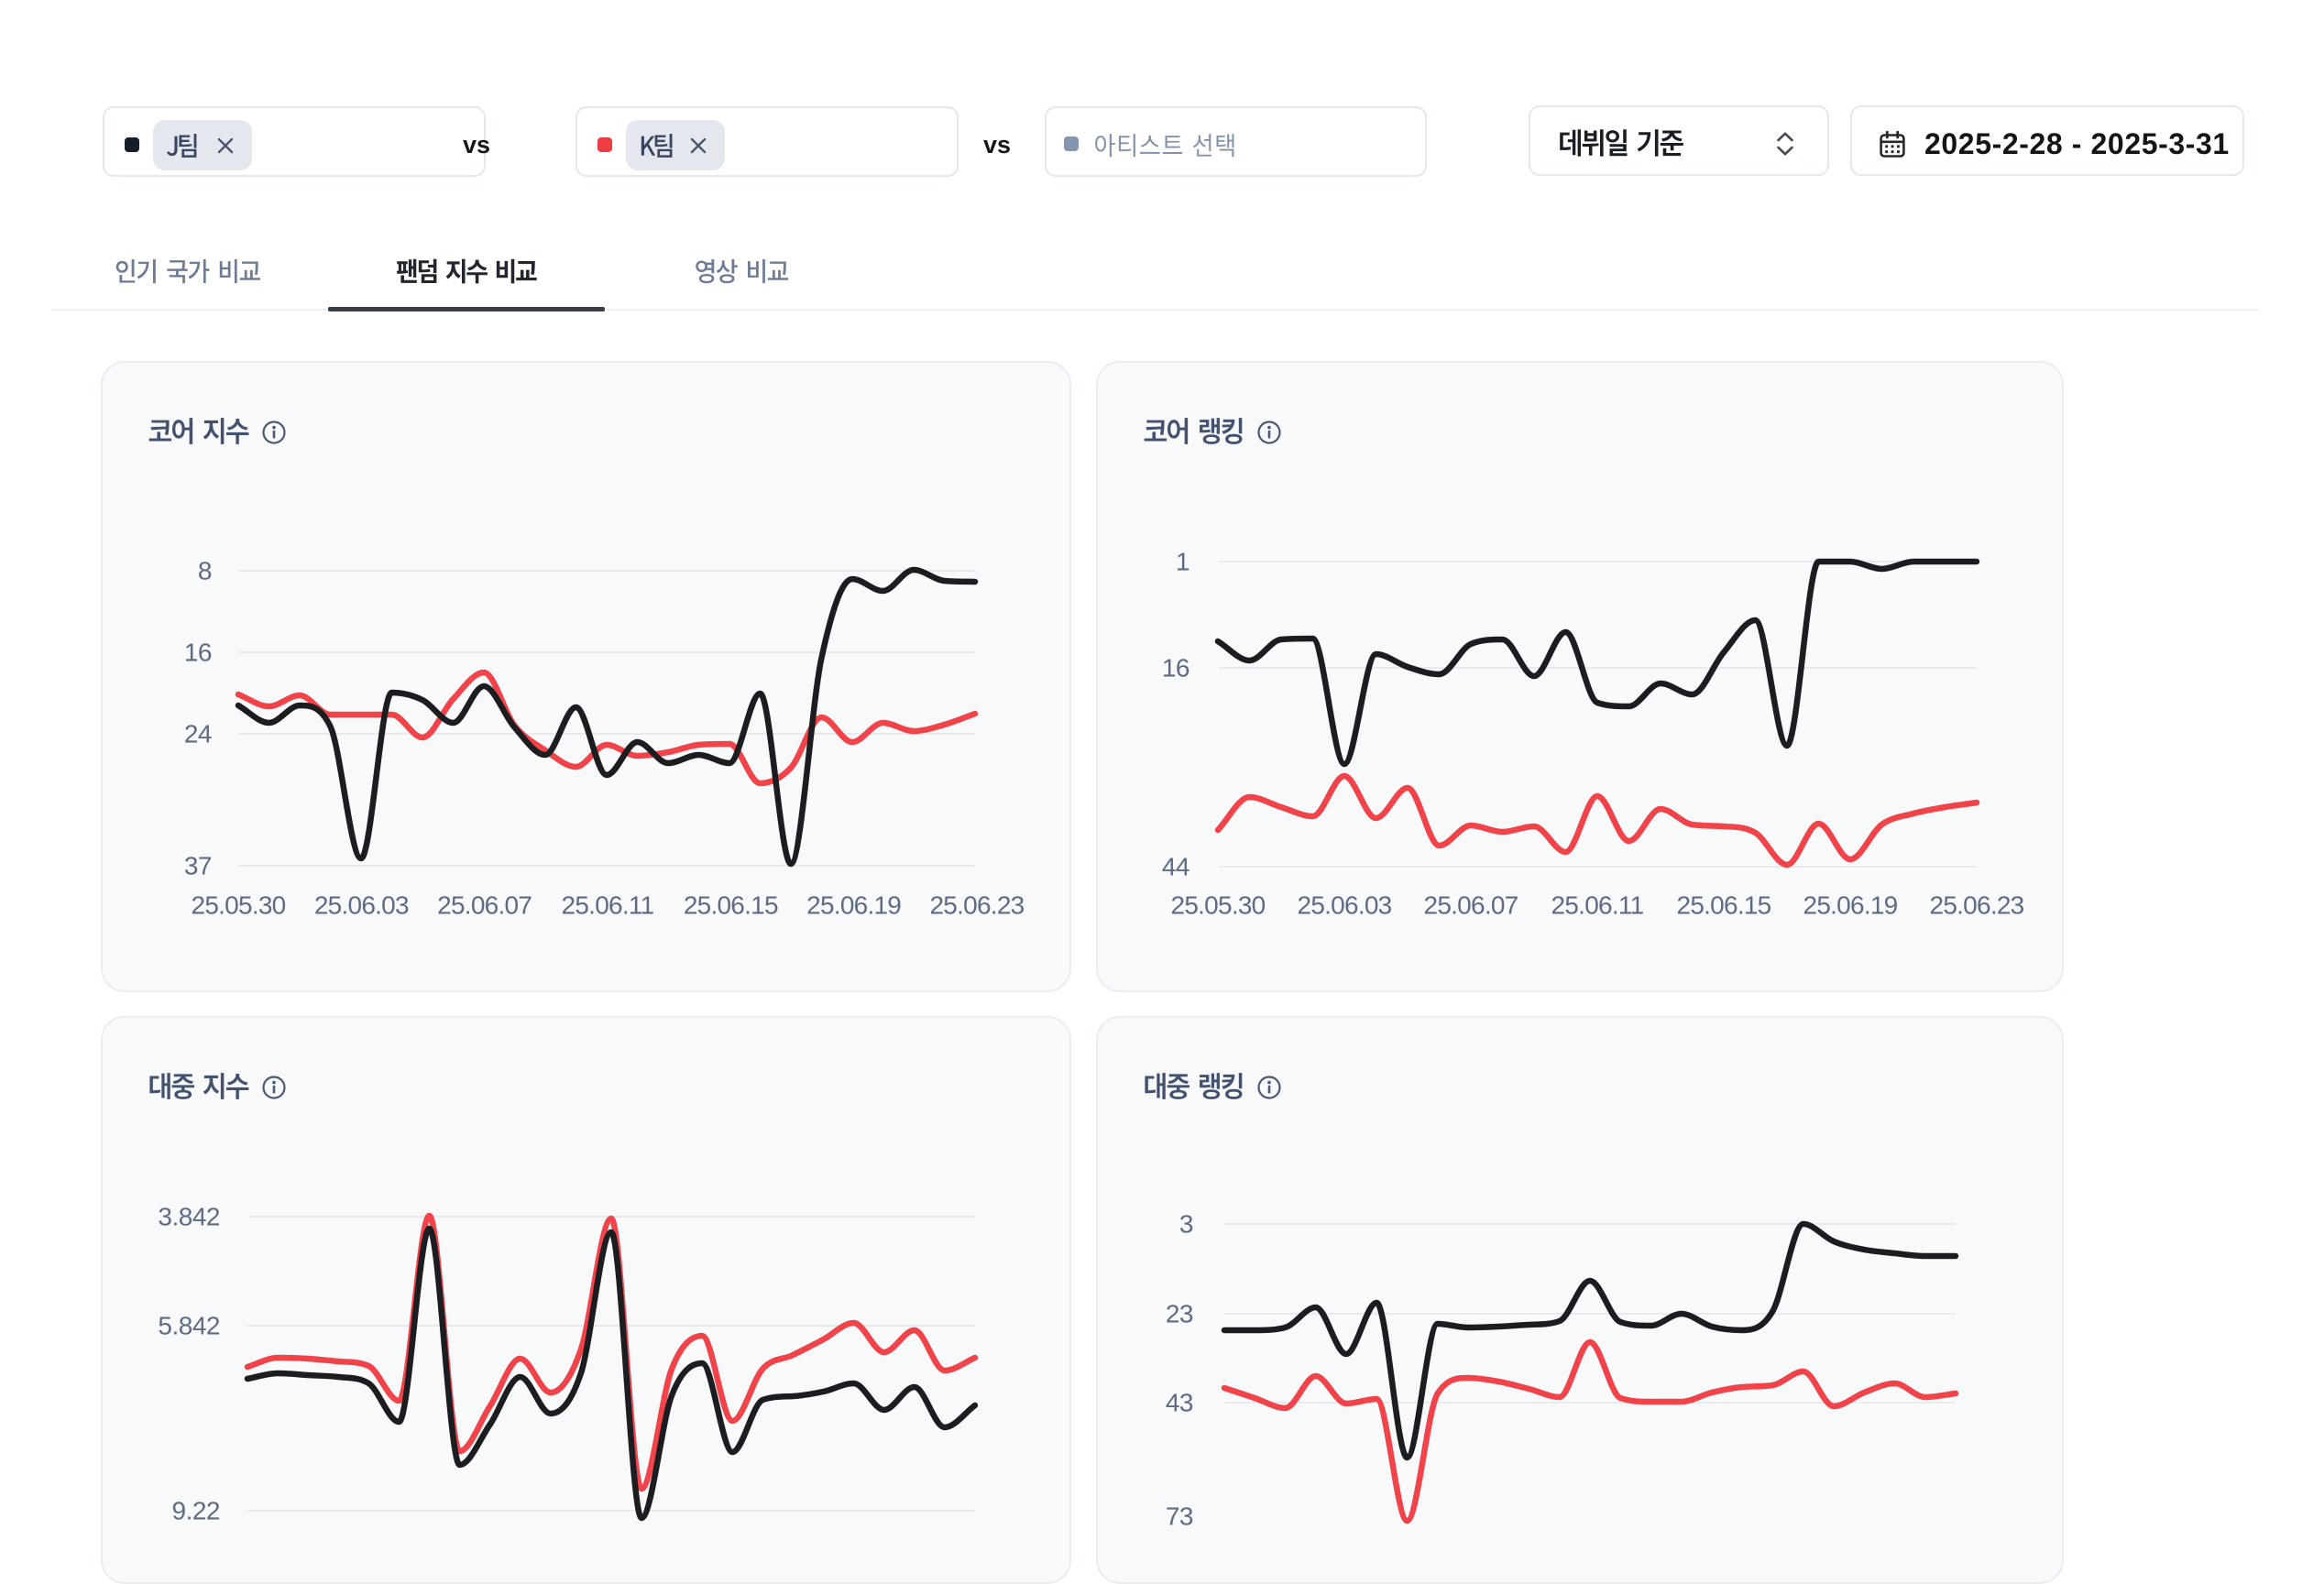  I want to click on svg-text: 3.842, so click(189, 1217).